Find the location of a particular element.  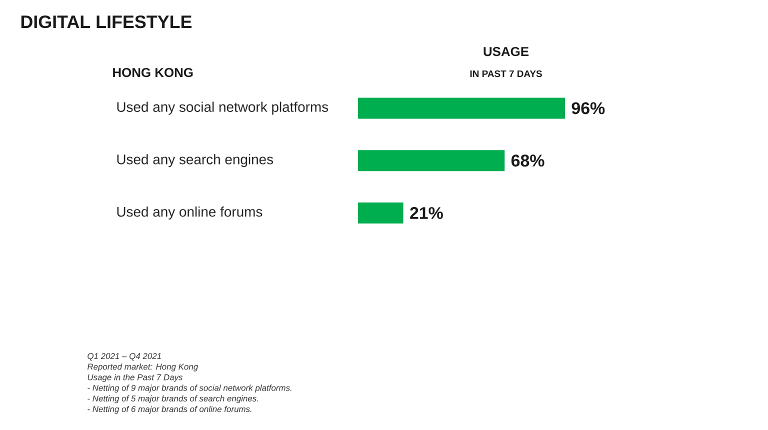

text: IN PAST 7 DAYS is located at coordinates (506, 74).